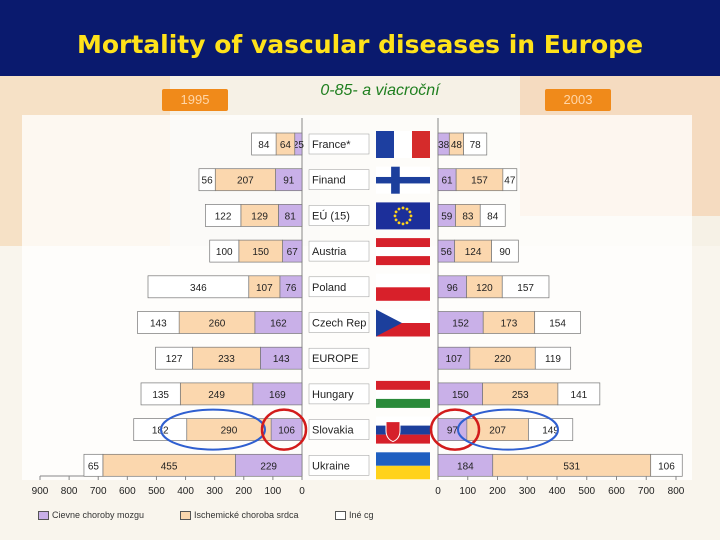  Describe the element at coordinates (291, 216) in the screenshot. I see `data-label: 81` at that location.